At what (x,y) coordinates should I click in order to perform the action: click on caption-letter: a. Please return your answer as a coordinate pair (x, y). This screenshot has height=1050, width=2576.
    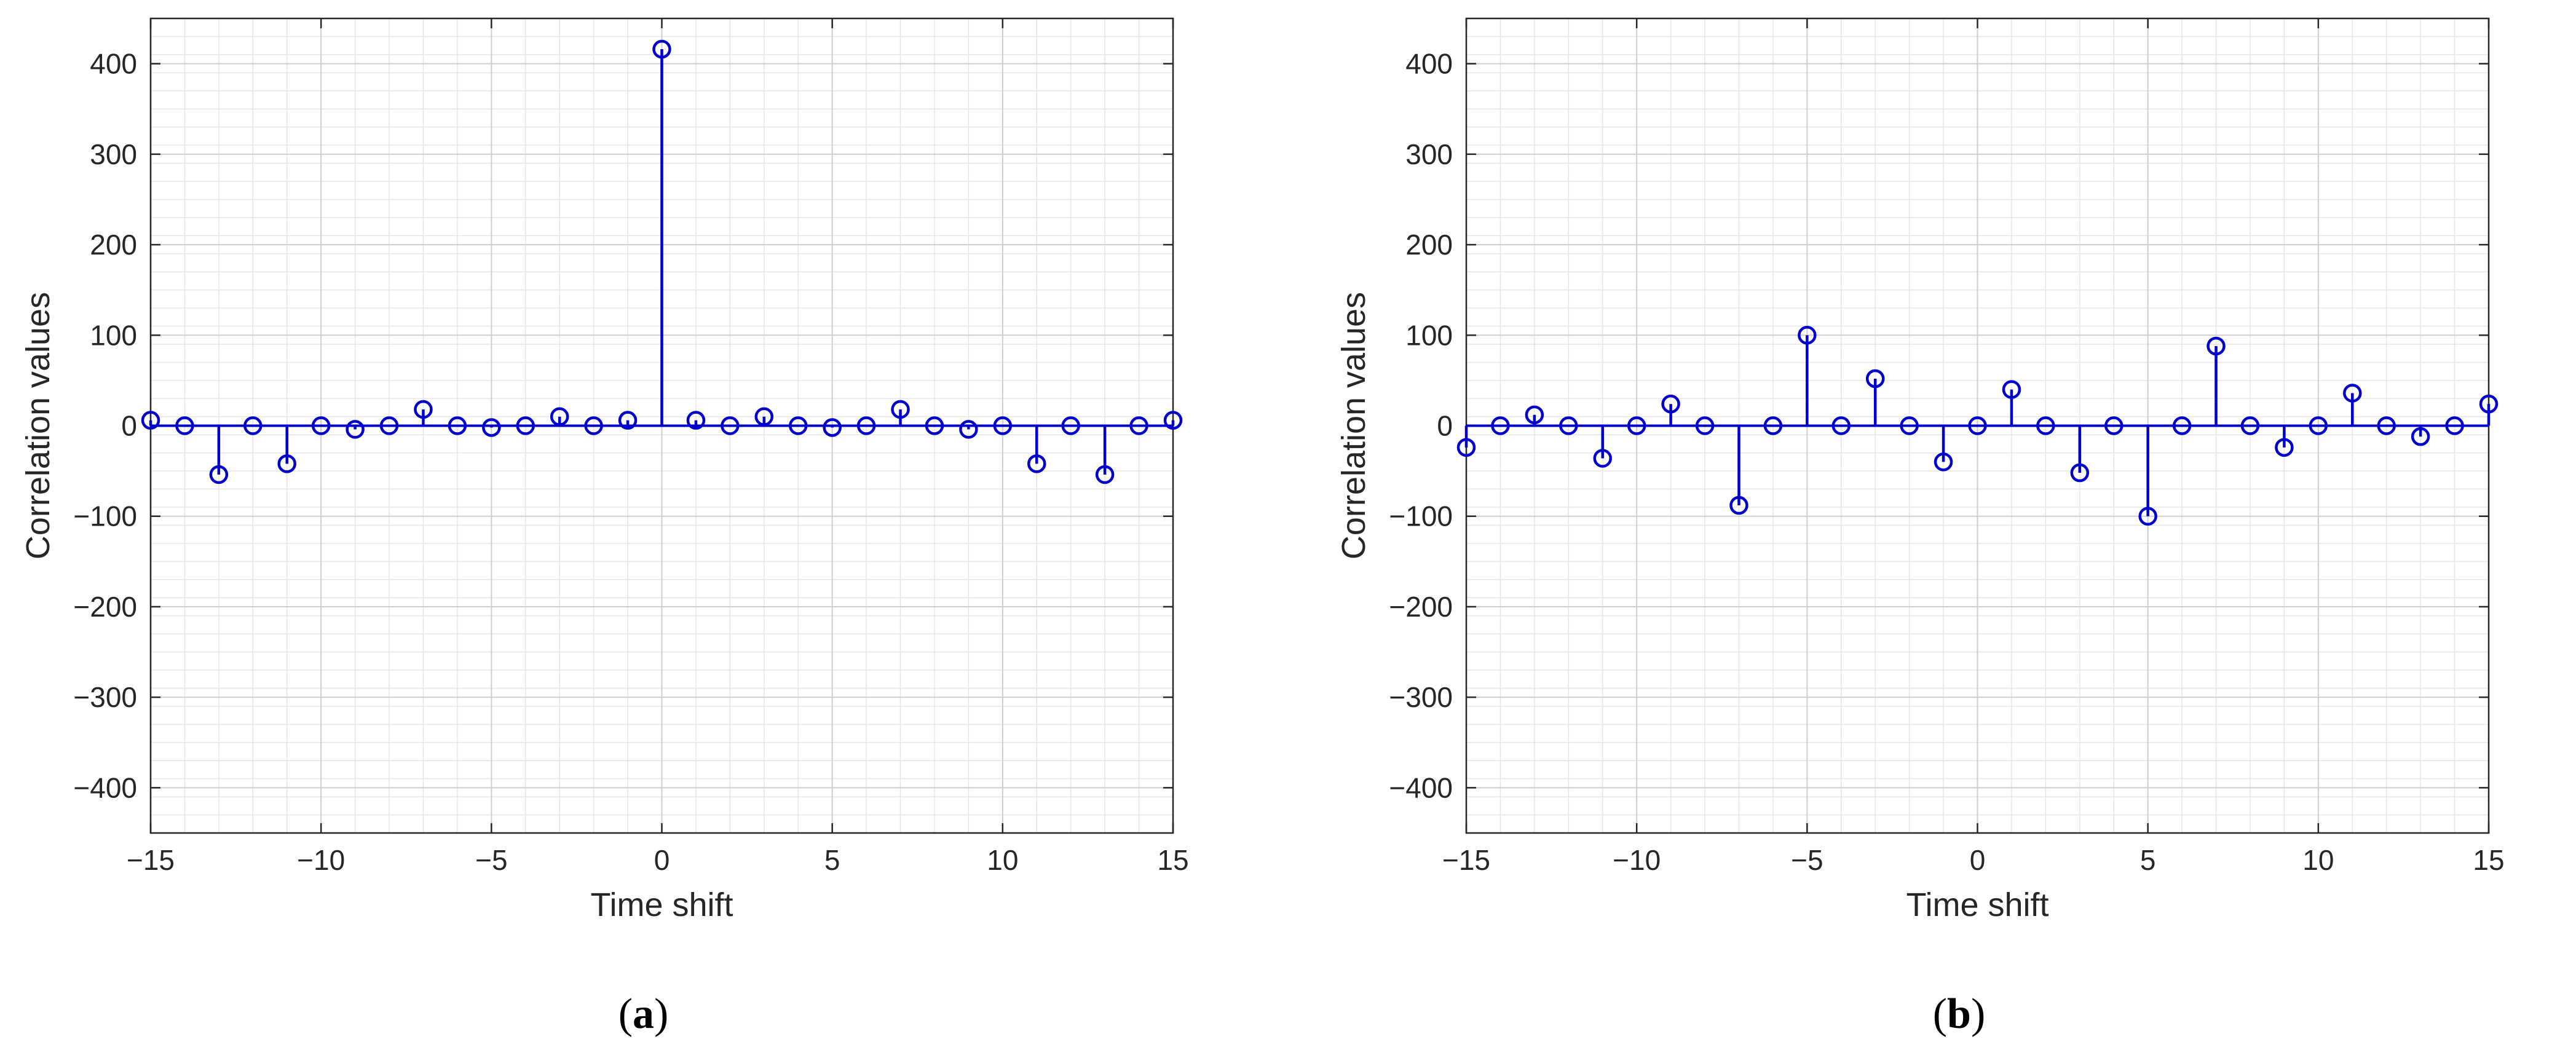
    Looking at the image, I should click on (644, 1014).